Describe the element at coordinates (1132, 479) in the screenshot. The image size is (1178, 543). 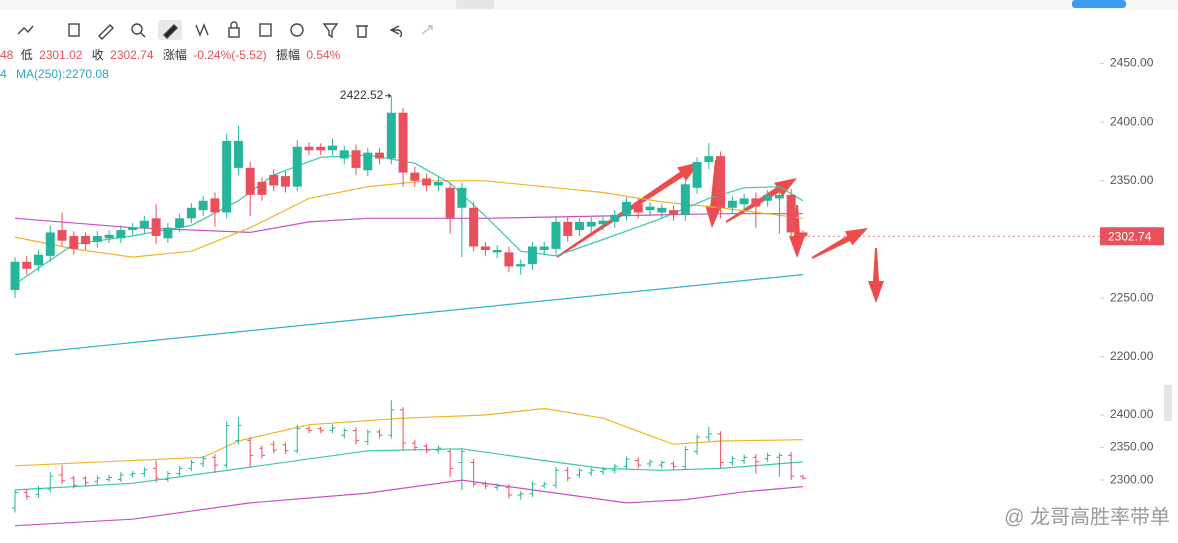
I see `y2-tick-label: 2300.00` at that location.